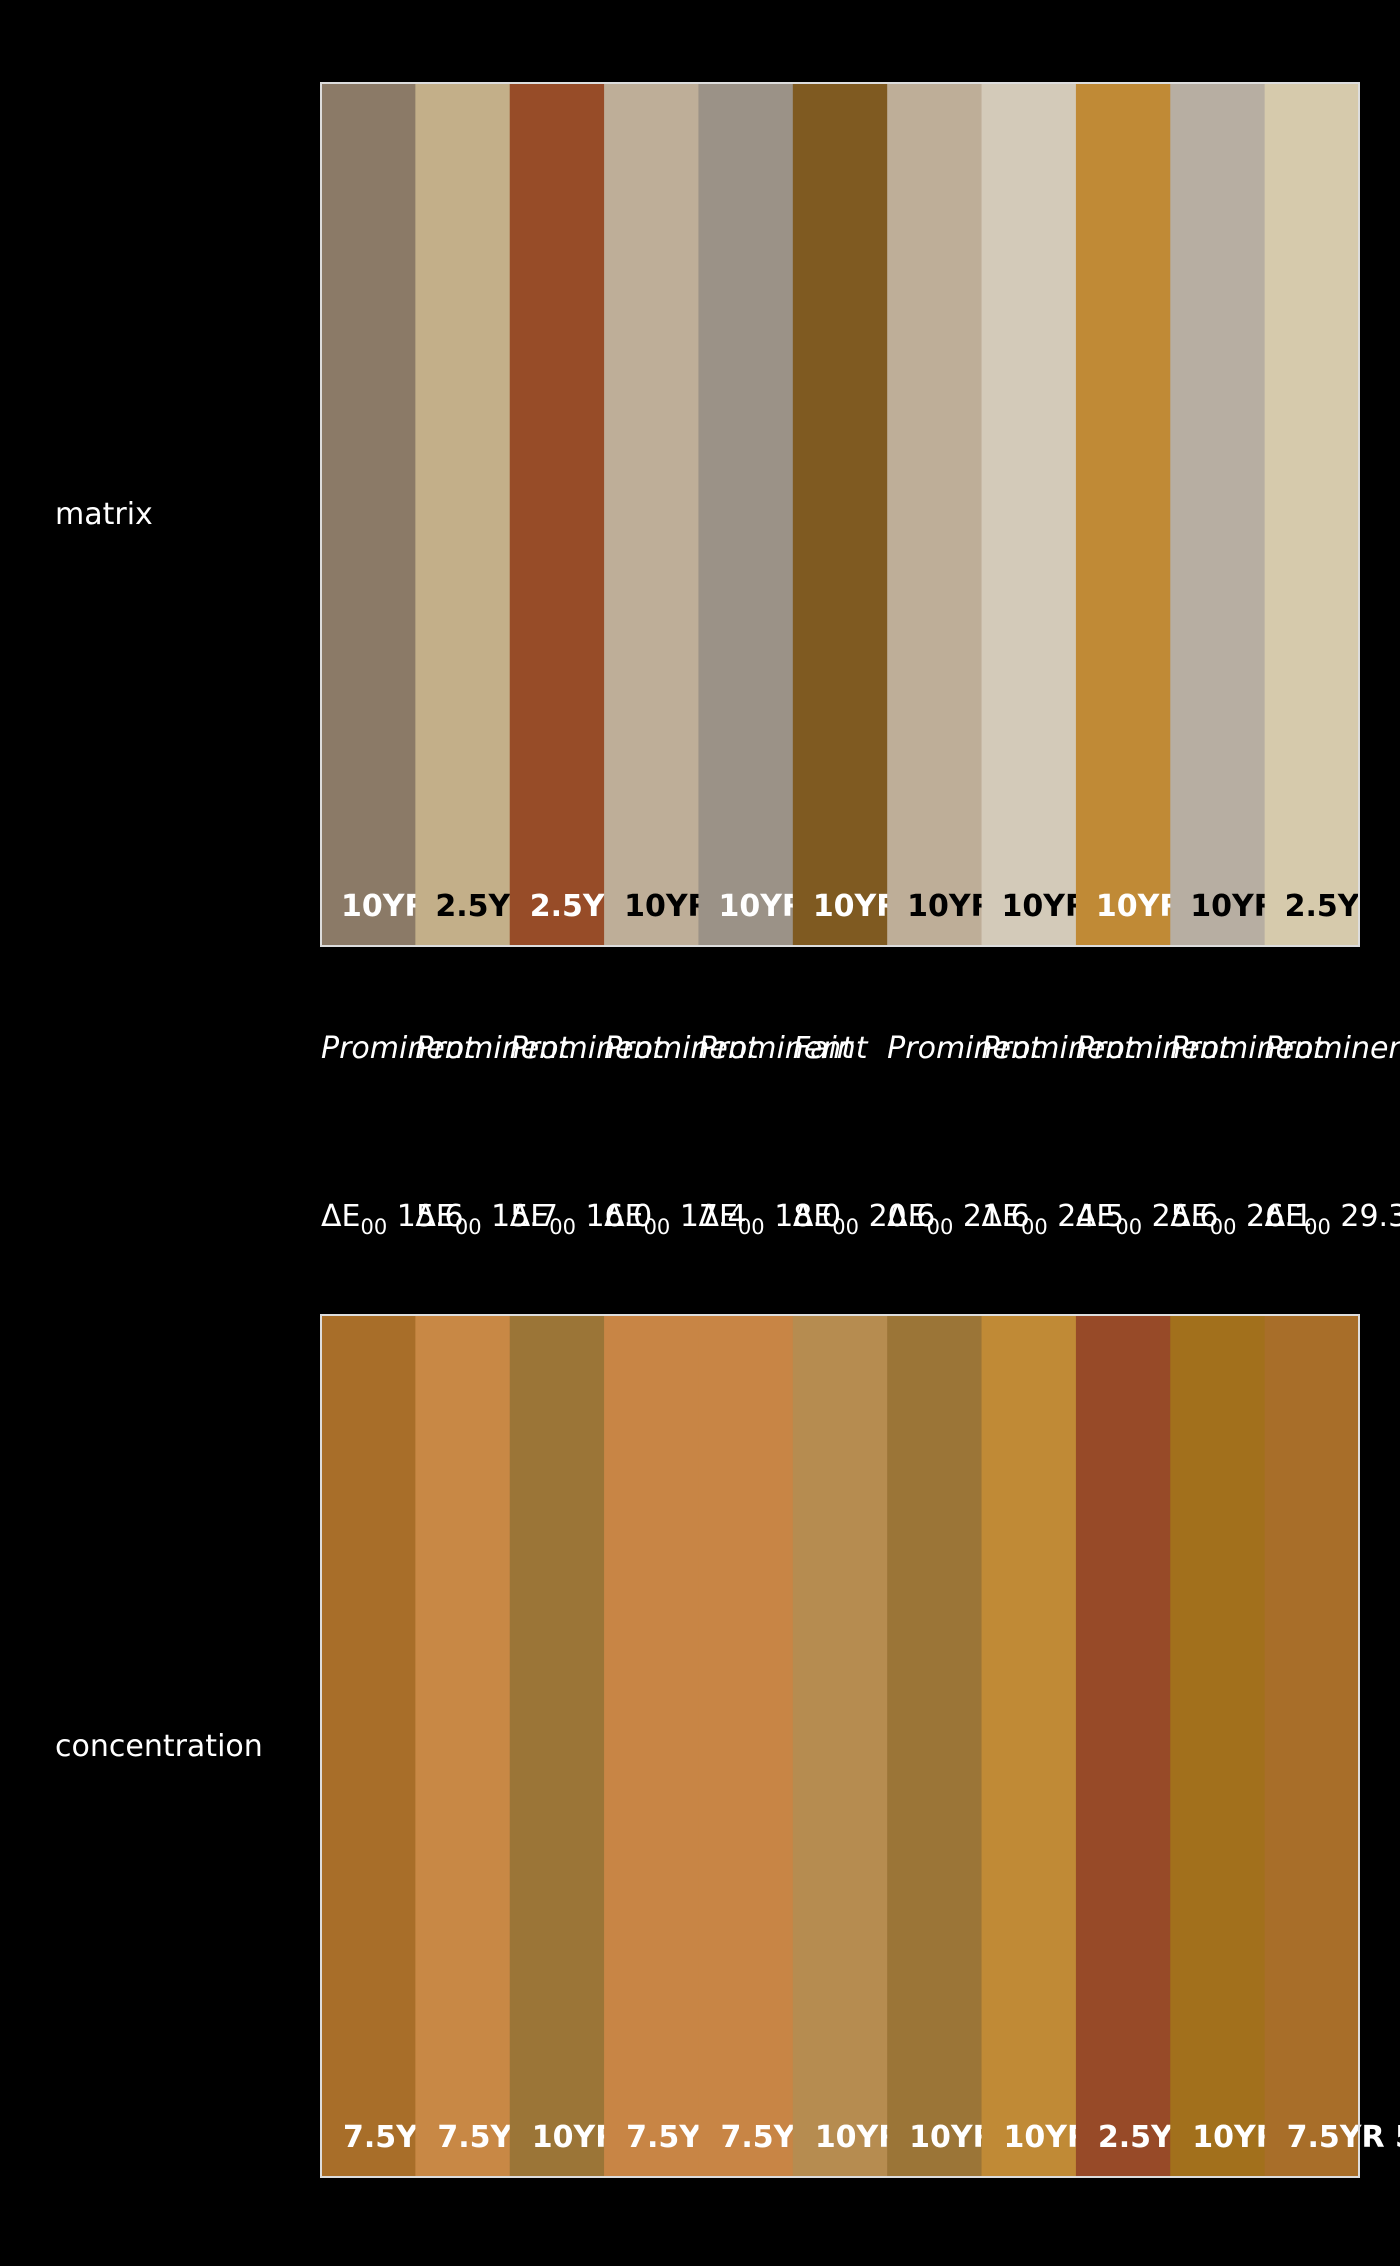 This screenshot has width=1400, height=2266. Describe the element at coordinates (392, 1219) in the screenshot. I see `delta-e-label: ΔE00 15.6` at that location.